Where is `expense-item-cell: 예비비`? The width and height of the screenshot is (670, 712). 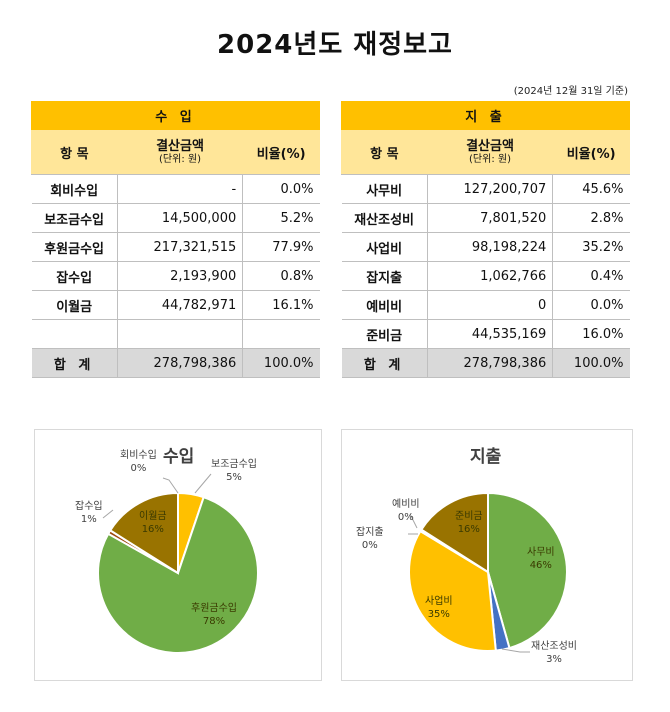 expense-item-cell: 예비비 is located at coordinates (384, 305).